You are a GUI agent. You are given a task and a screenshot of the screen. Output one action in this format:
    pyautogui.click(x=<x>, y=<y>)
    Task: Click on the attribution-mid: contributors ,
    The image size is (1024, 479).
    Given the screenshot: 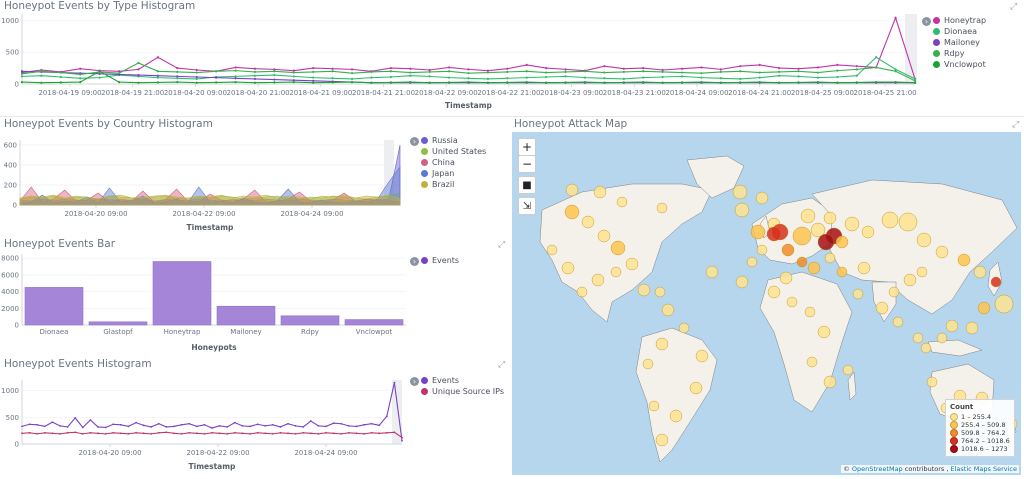 What is the action you would take?
    pyautogui.click(x=926, y=469)
    